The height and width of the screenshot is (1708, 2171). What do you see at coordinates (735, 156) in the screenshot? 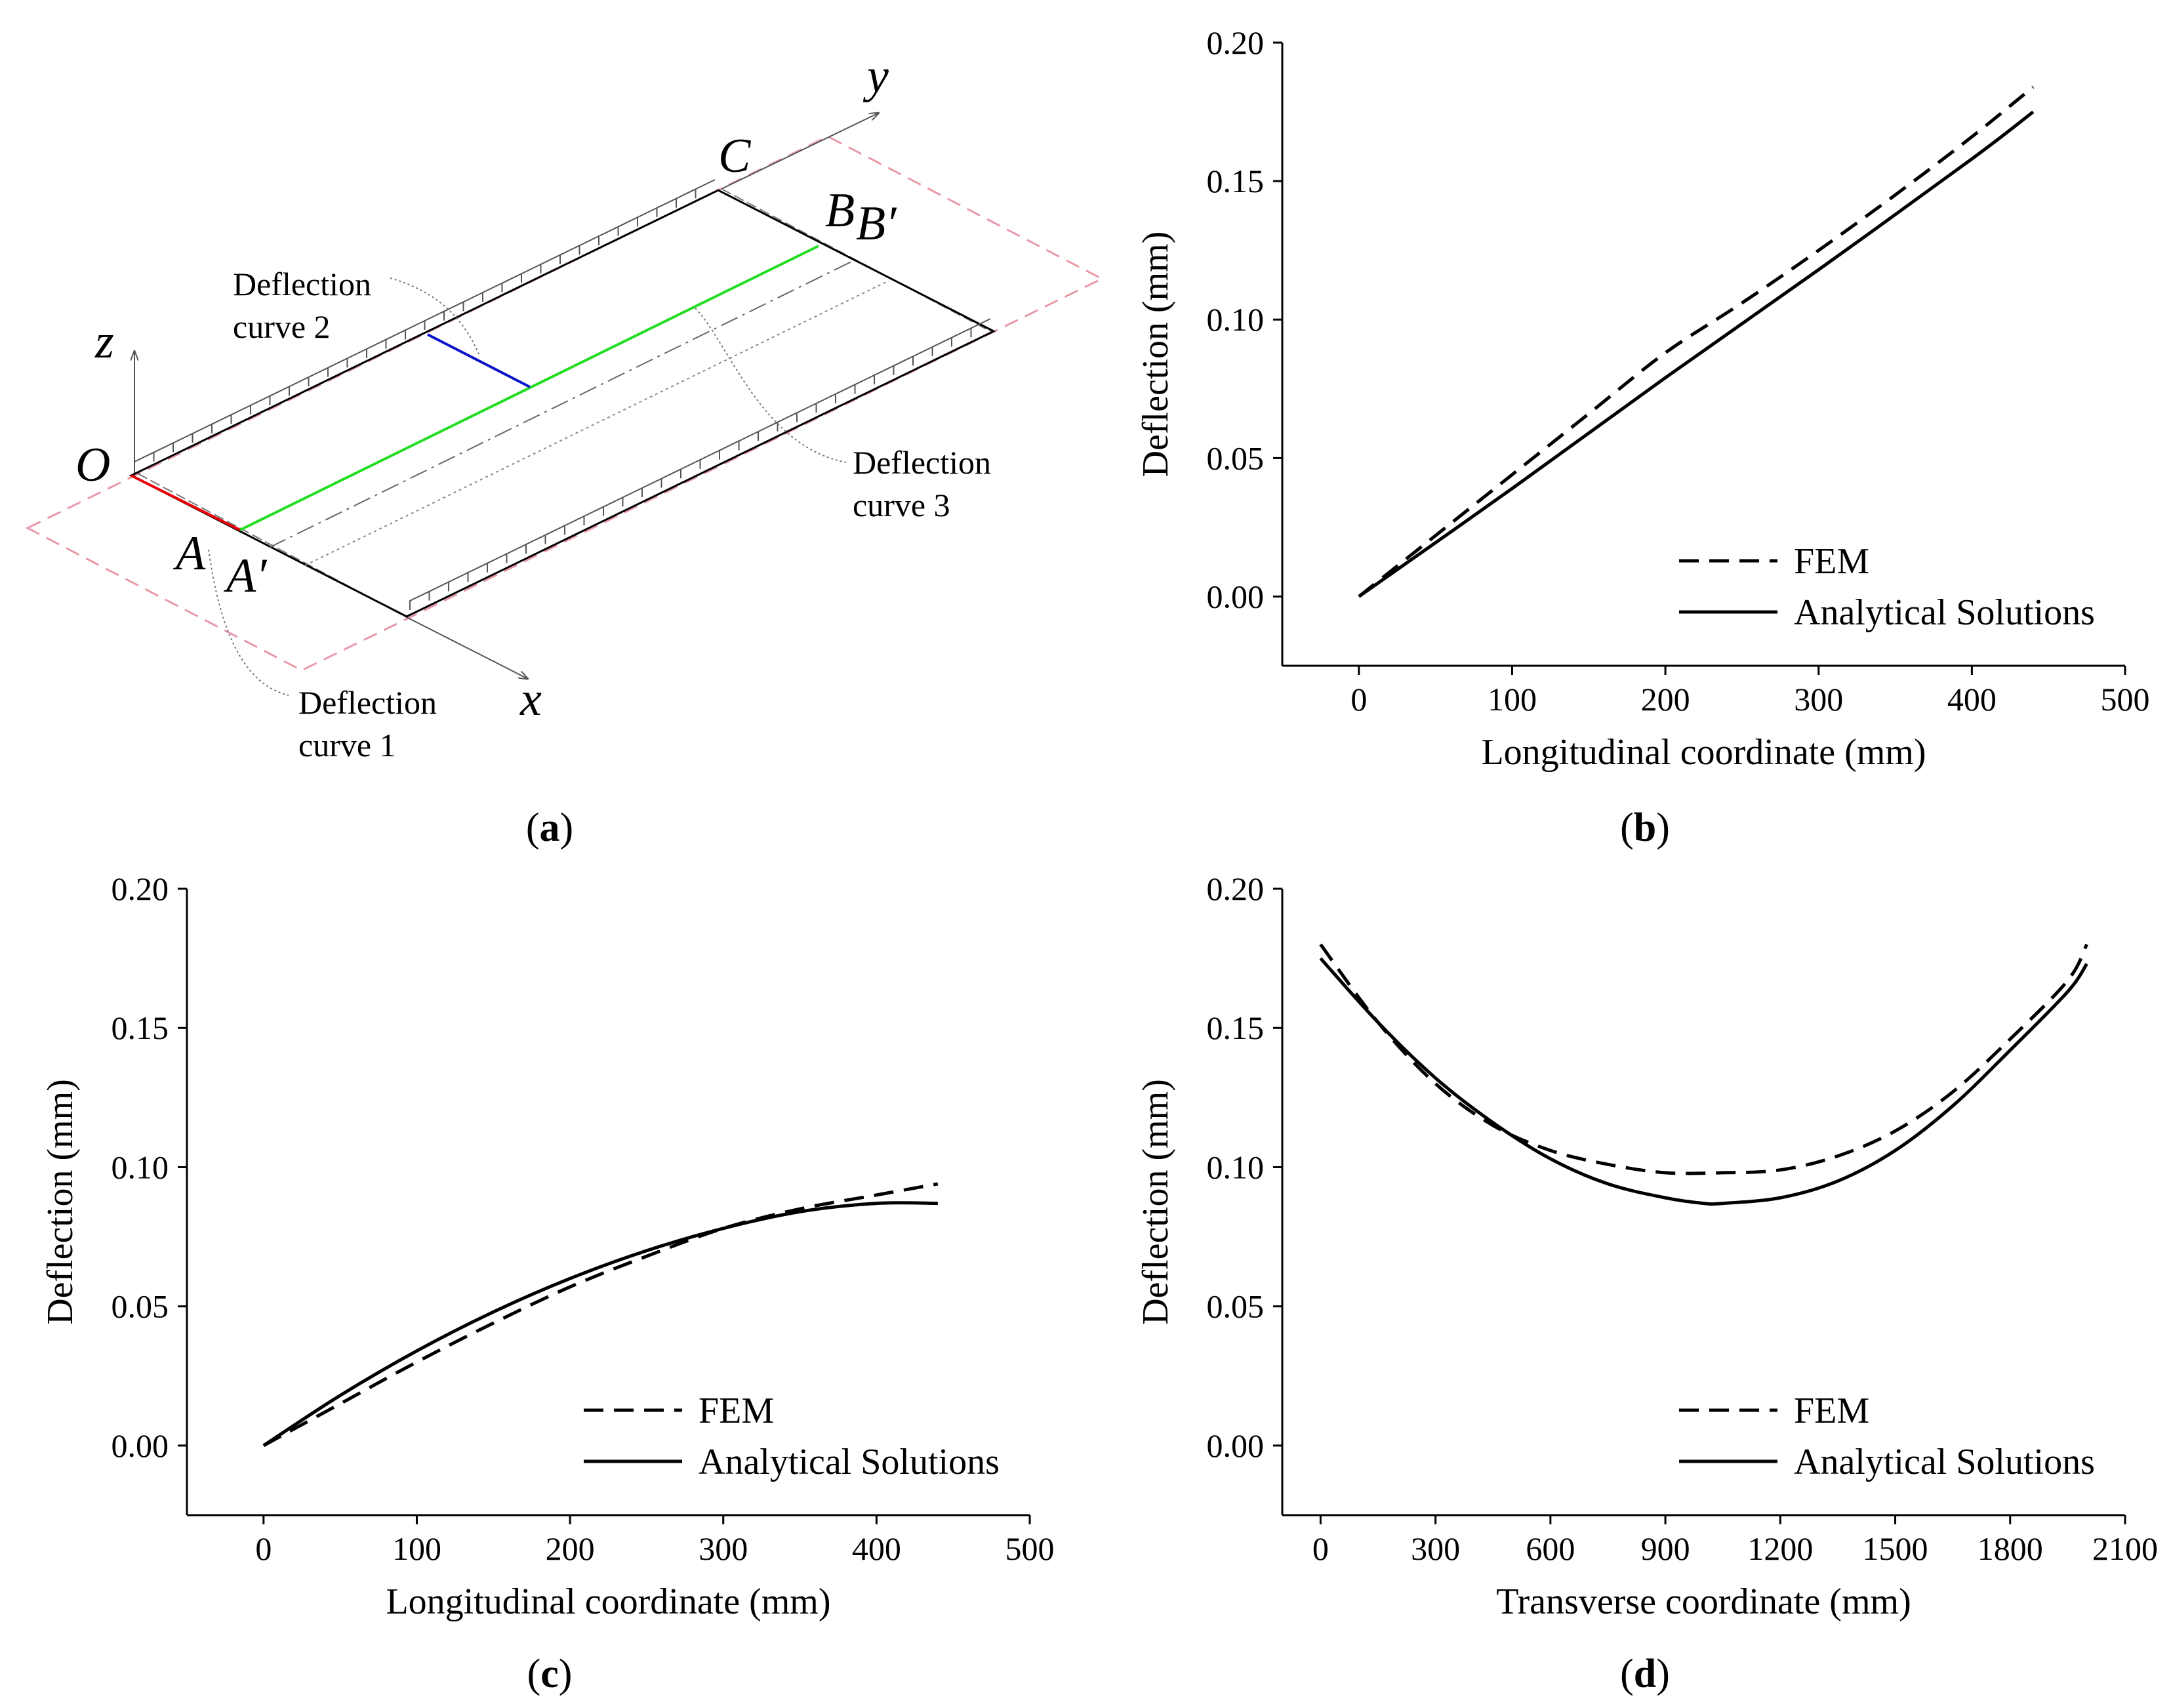
I see `point-label-c: C` at bounding box center [735, 156].